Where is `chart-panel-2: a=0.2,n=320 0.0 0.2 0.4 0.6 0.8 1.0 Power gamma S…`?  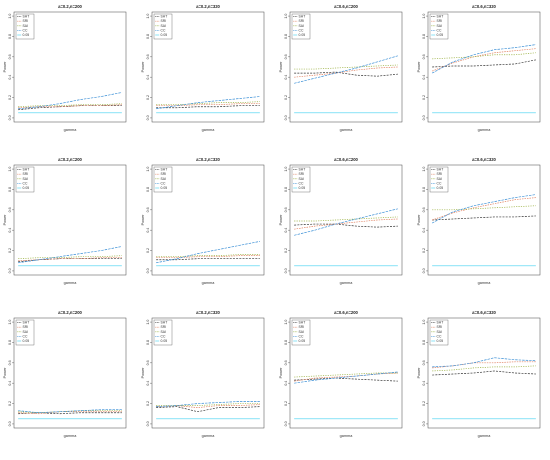
chart-panel-2: a=0.2,n=320 0.0 0.2 0.4 0.6 0.8 1.0 Power gamma S… is located at coordinates (203, 68).